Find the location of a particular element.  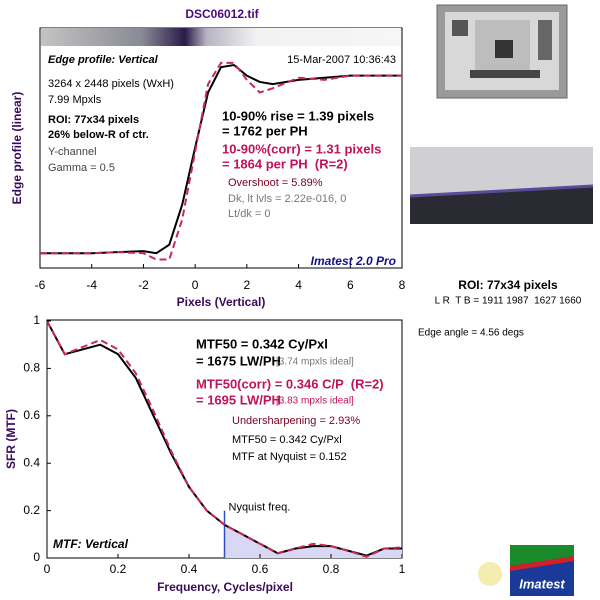

roi-crop is located at coordinates (501, 185).